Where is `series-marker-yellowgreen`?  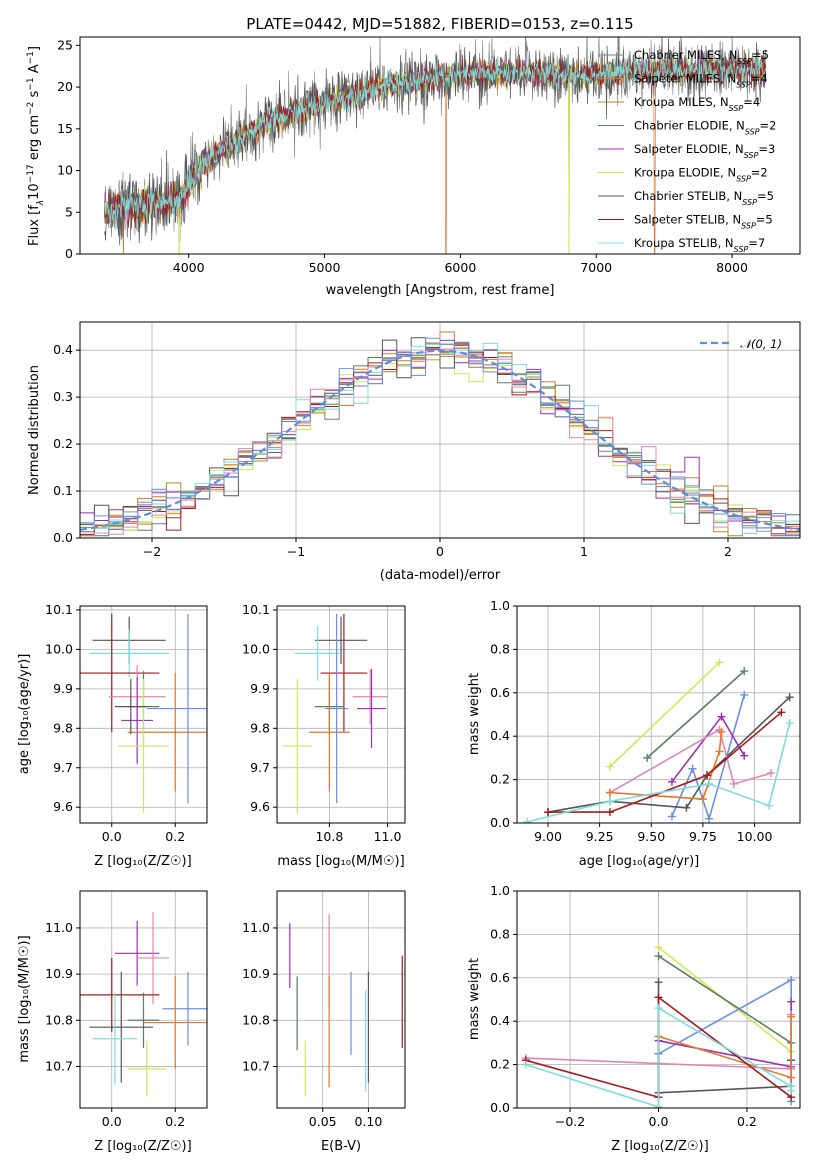 series-marker-yellowgreen is located at coordinates (719, 662).